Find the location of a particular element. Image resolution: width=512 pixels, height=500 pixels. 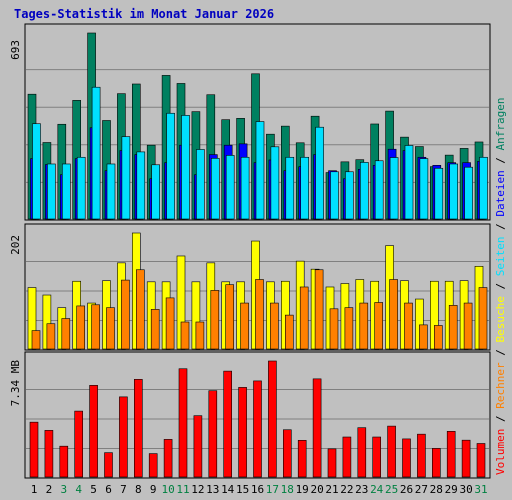

x-tick-label: 20 is located at coordinates (316, 489).